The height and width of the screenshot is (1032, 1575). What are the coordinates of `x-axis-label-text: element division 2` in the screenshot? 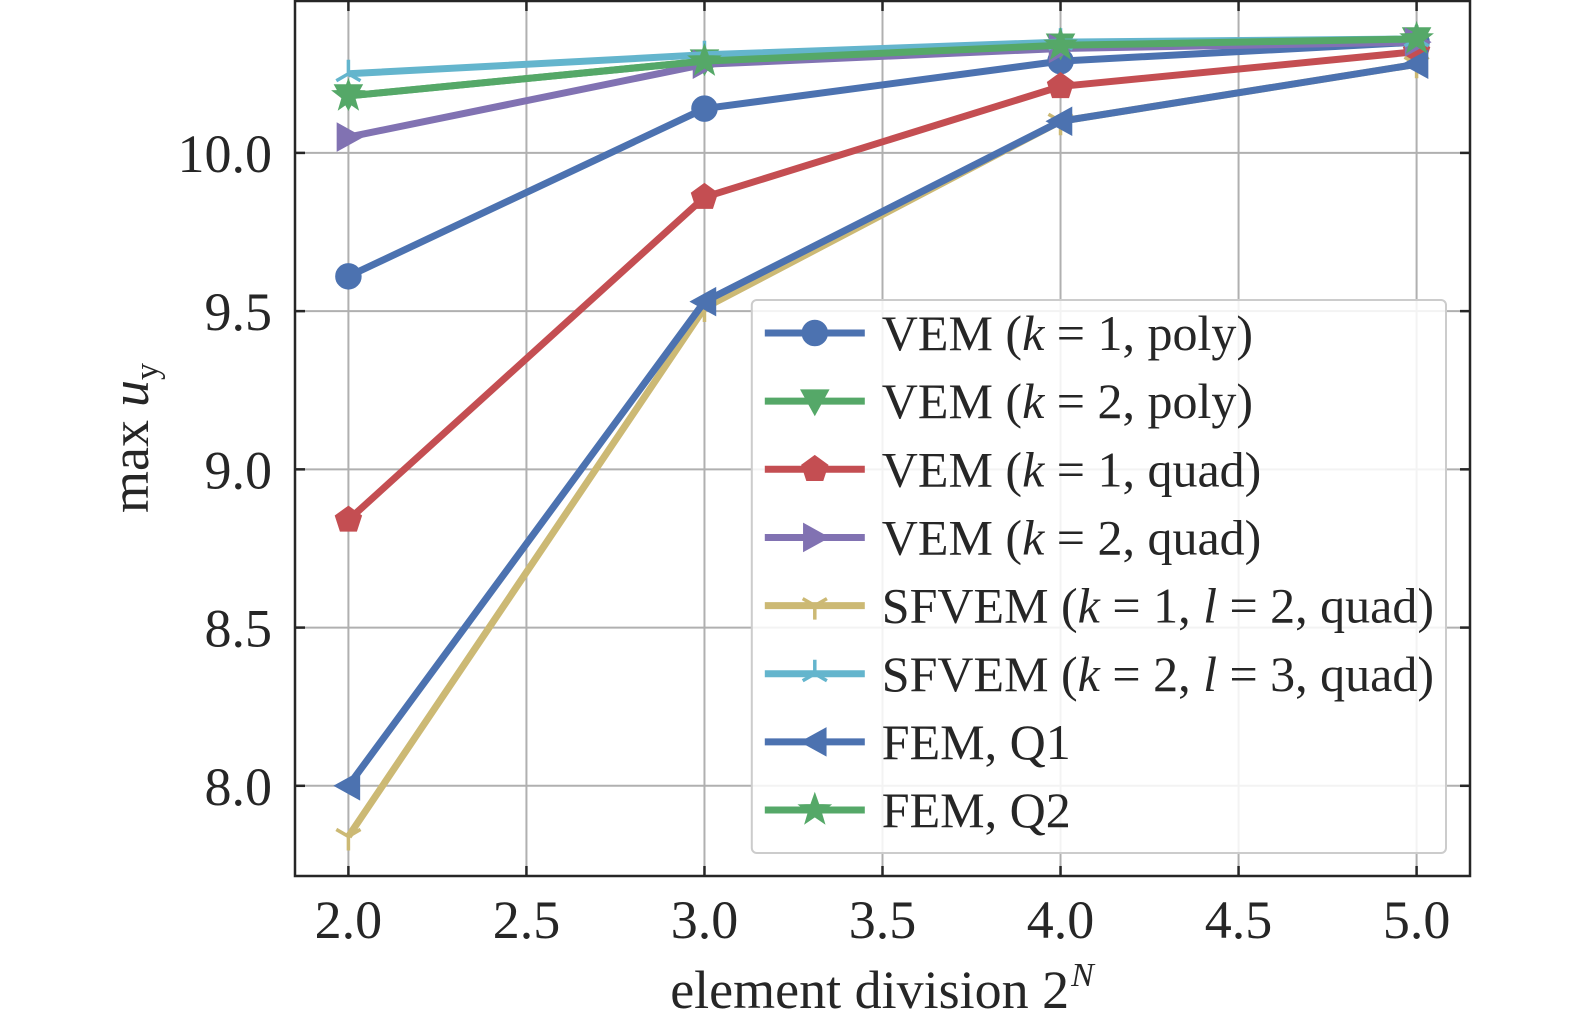 It's located at (869, 990).